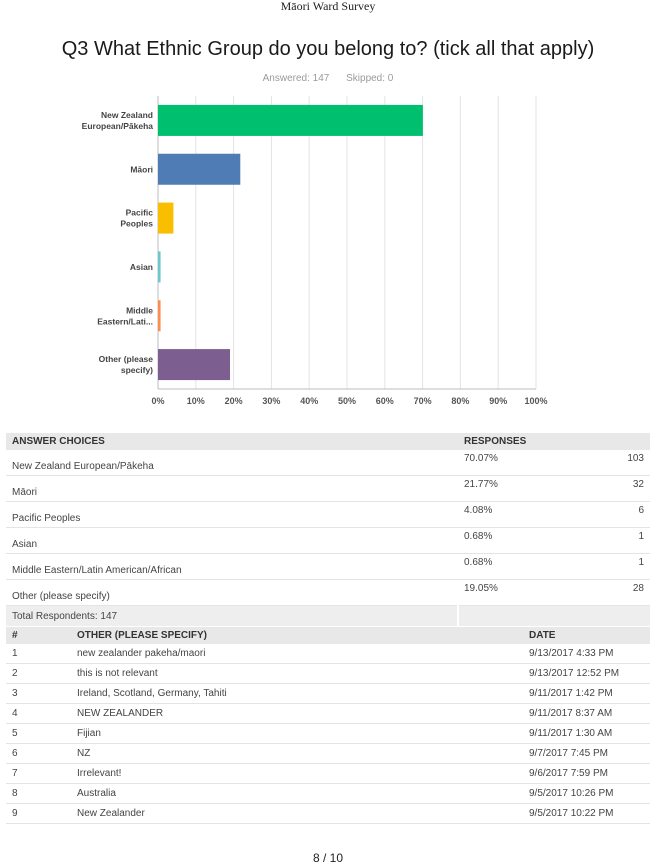 Image resolution: width=656 pixels, height=866 pixels. I want to click on row-number: 7, so click(38, 773).